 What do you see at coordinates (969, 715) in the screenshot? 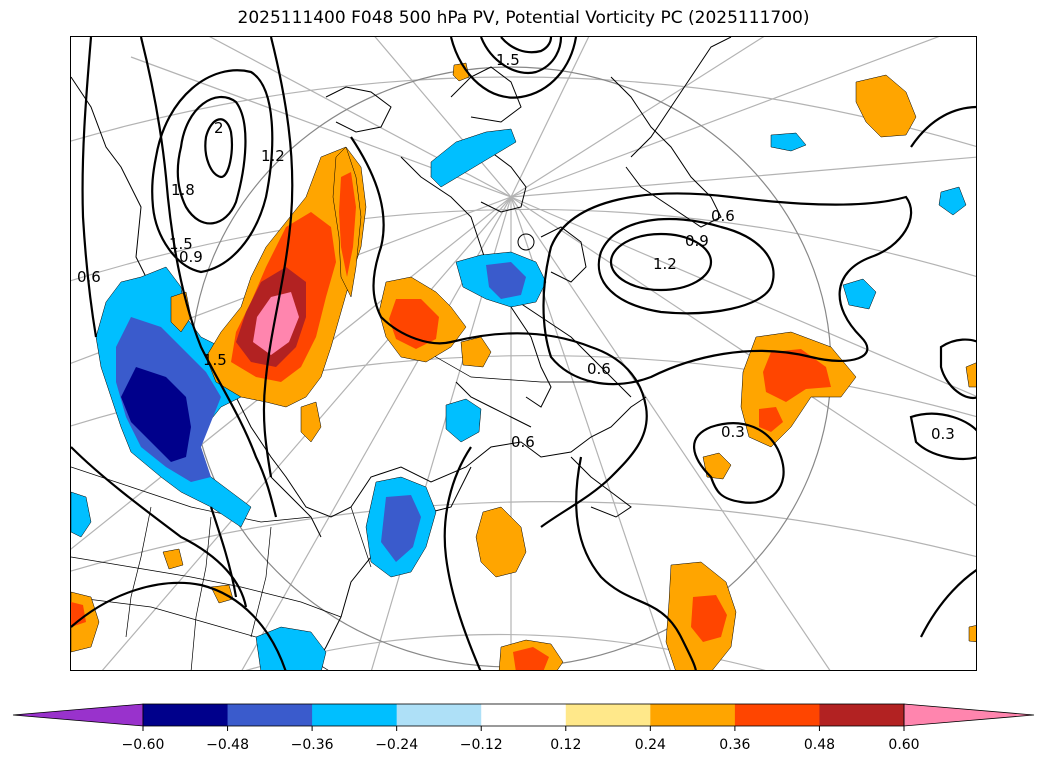
I see `colorbar-extend-high` at bounding box center [969, 715].